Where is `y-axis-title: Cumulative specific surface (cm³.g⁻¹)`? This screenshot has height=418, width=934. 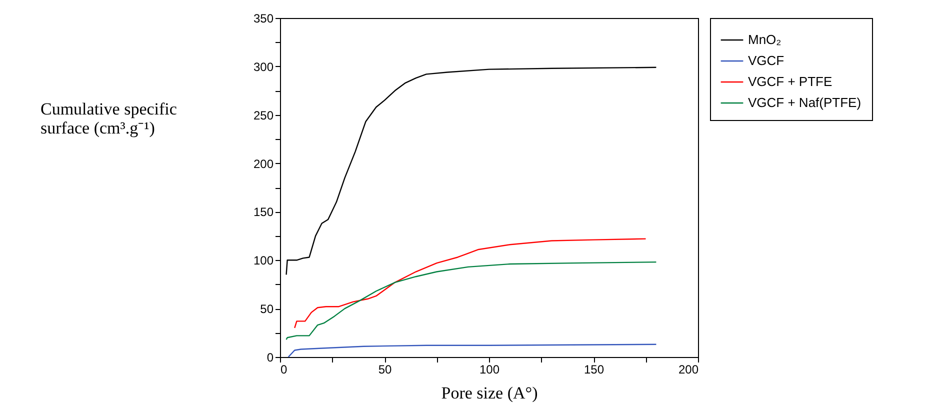
y-axis-title: Cumulative specific surface (cm³.g⁻¹) is located at coordinates (109, 119).